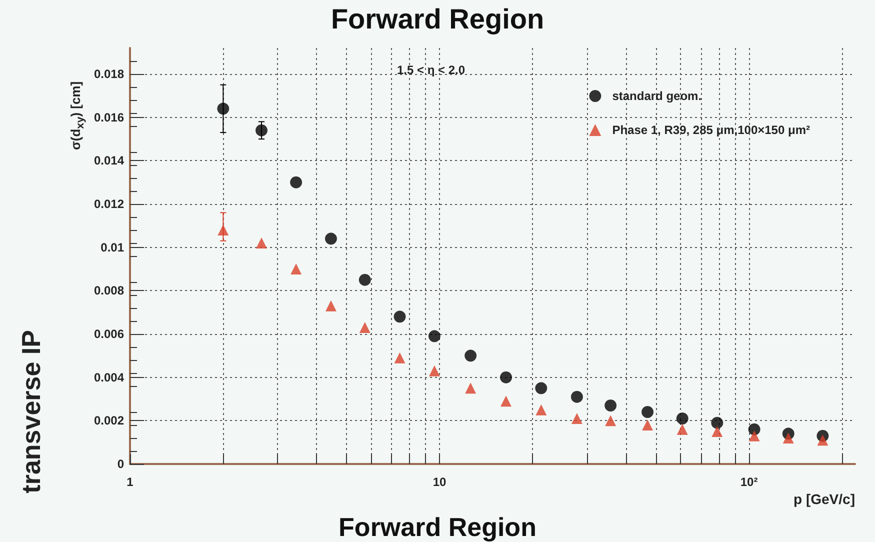  Describe the element at coordinates (31, 412) in the screenshot. I see `text: transverse IP` at that location.